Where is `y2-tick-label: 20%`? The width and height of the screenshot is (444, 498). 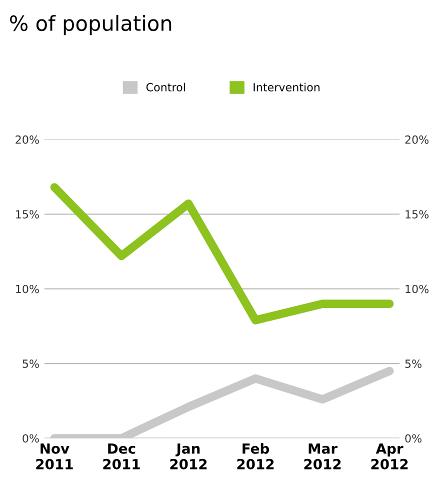
y2-tick-label: 20% is located at coordinates (417, 139).